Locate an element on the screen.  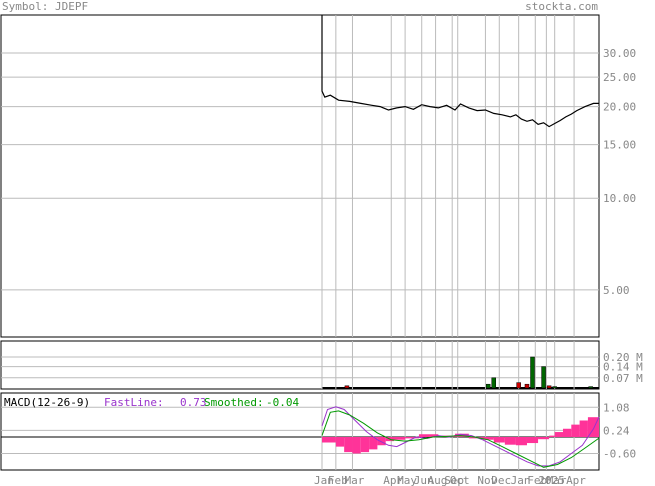
x-axis-label: Sep is located at coordinates (454, 480).